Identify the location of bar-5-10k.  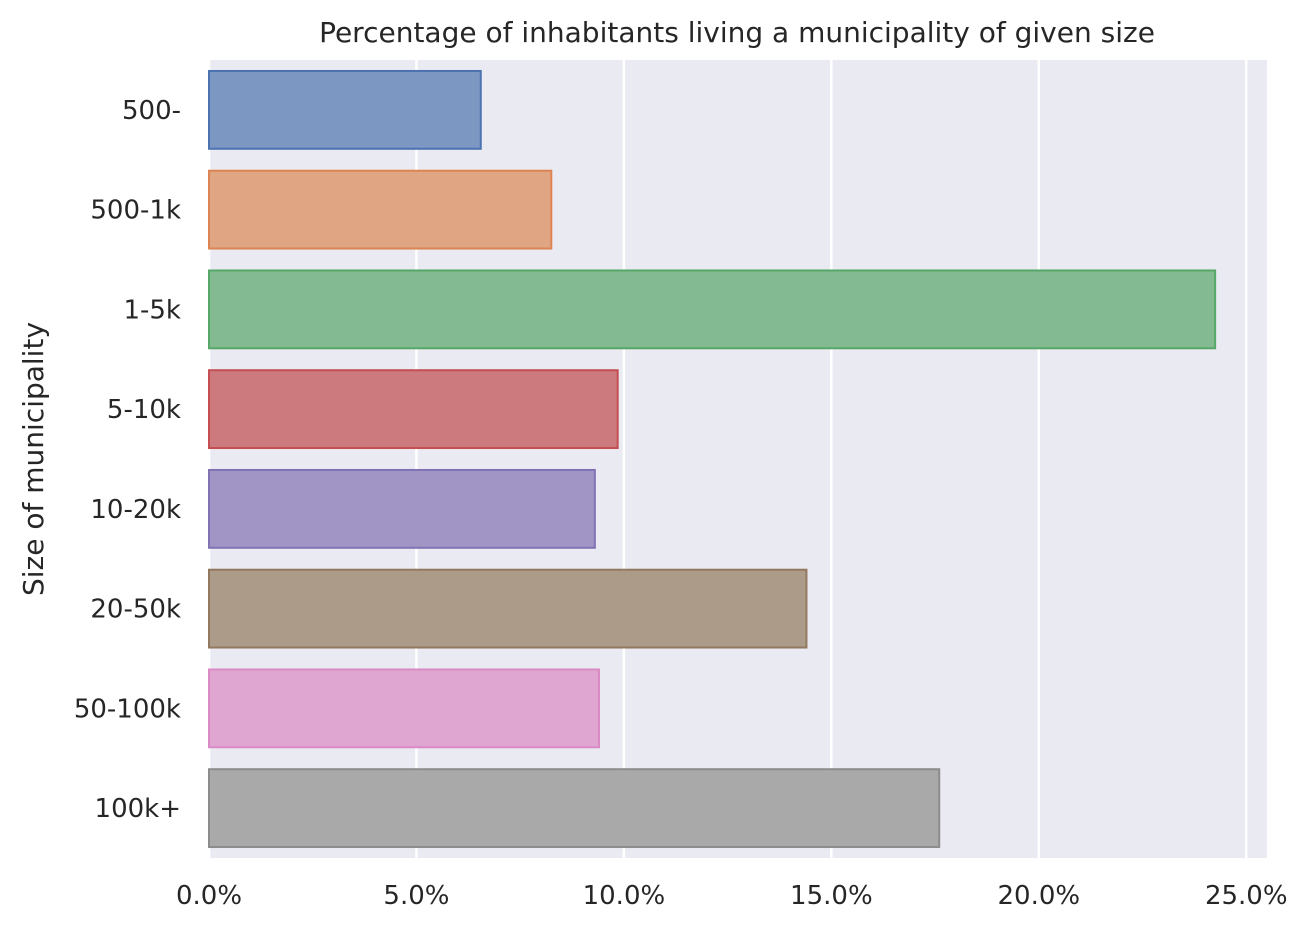
(413, 409).